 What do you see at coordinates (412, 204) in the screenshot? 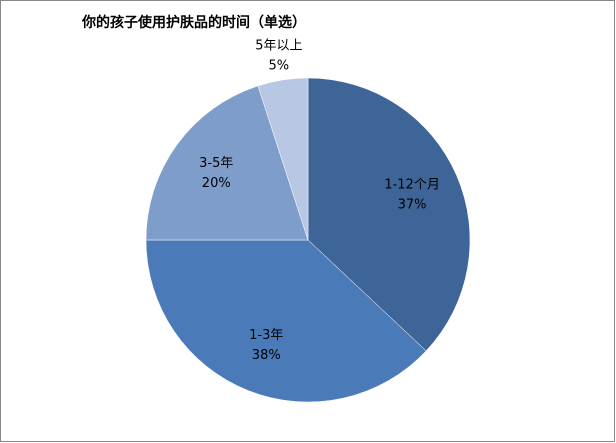
I see `slice-value-label: 37%` at bounding box center [412, 204].